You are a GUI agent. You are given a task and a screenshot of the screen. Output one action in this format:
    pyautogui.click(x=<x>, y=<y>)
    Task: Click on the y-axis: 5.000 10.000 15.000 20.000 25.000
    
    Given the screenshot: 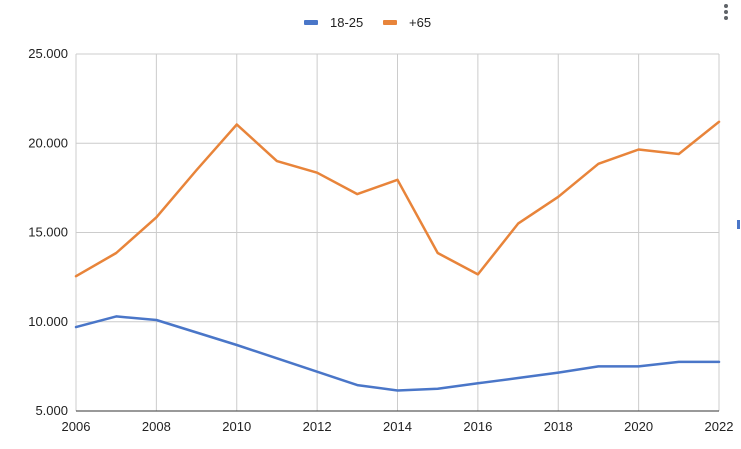 What is the action you would take?
    pyautogui.click(x=48, y=232)
    